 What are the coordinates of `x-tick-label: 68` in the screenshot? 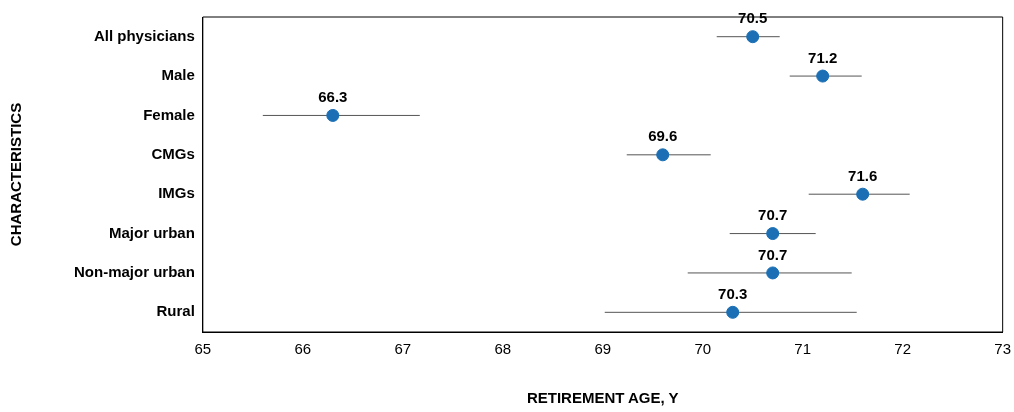 It's located at (503, 349).